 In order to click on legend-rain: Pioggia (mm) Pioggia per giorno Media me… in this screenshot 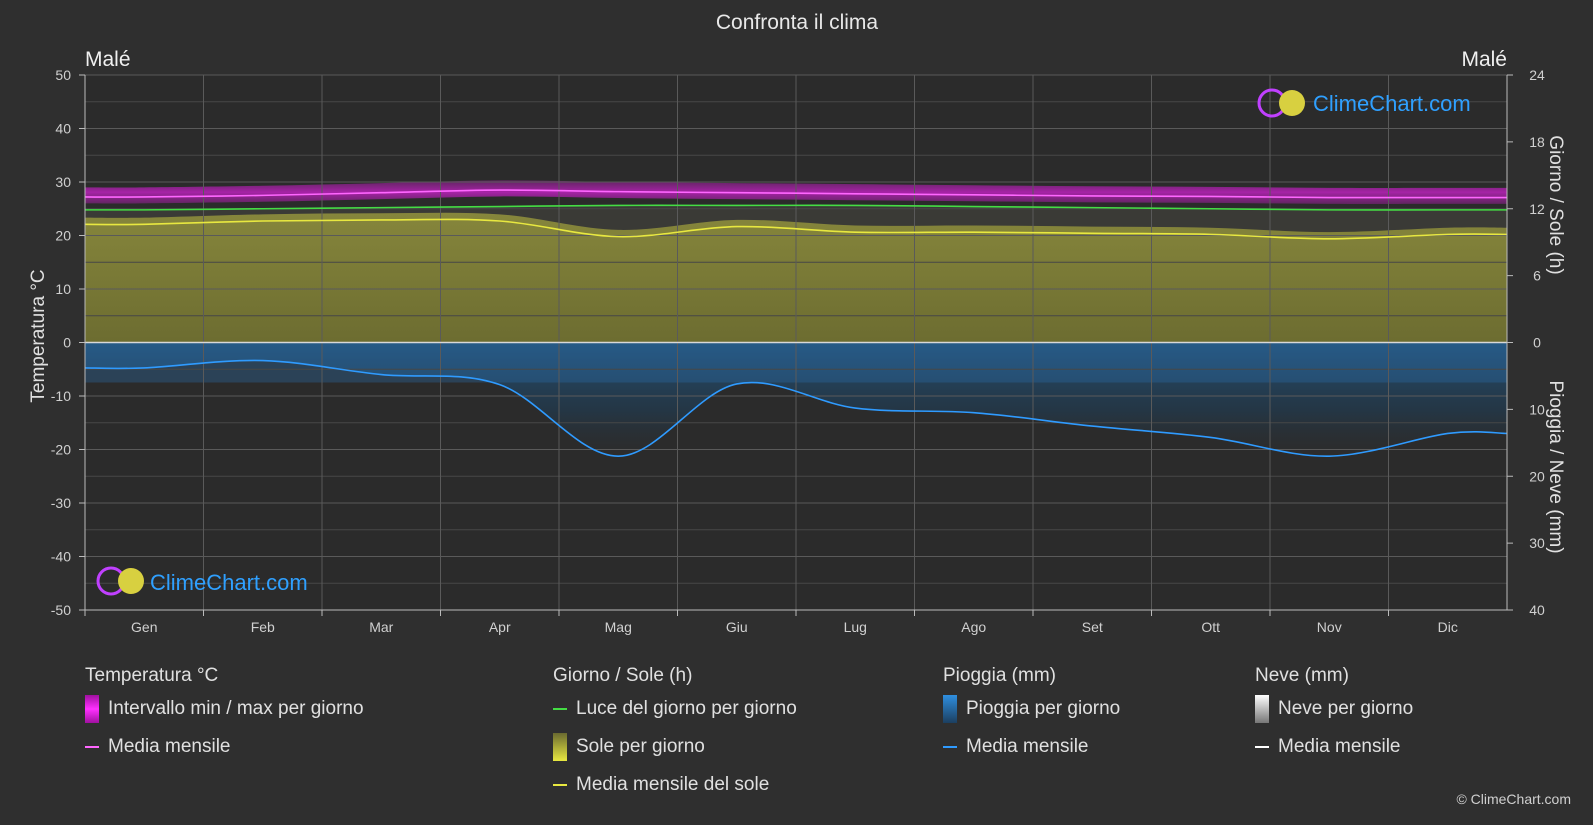, I will do `click(1031, 714)`.